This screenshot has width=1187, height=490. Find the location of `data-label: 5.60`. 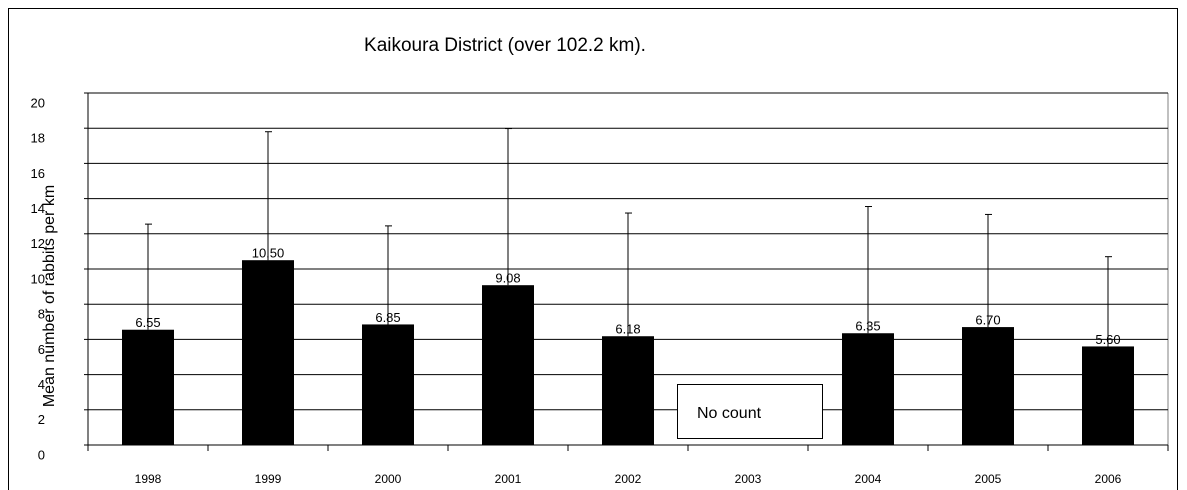

data-label: 5.60 is located at coordinates (1107, 339).